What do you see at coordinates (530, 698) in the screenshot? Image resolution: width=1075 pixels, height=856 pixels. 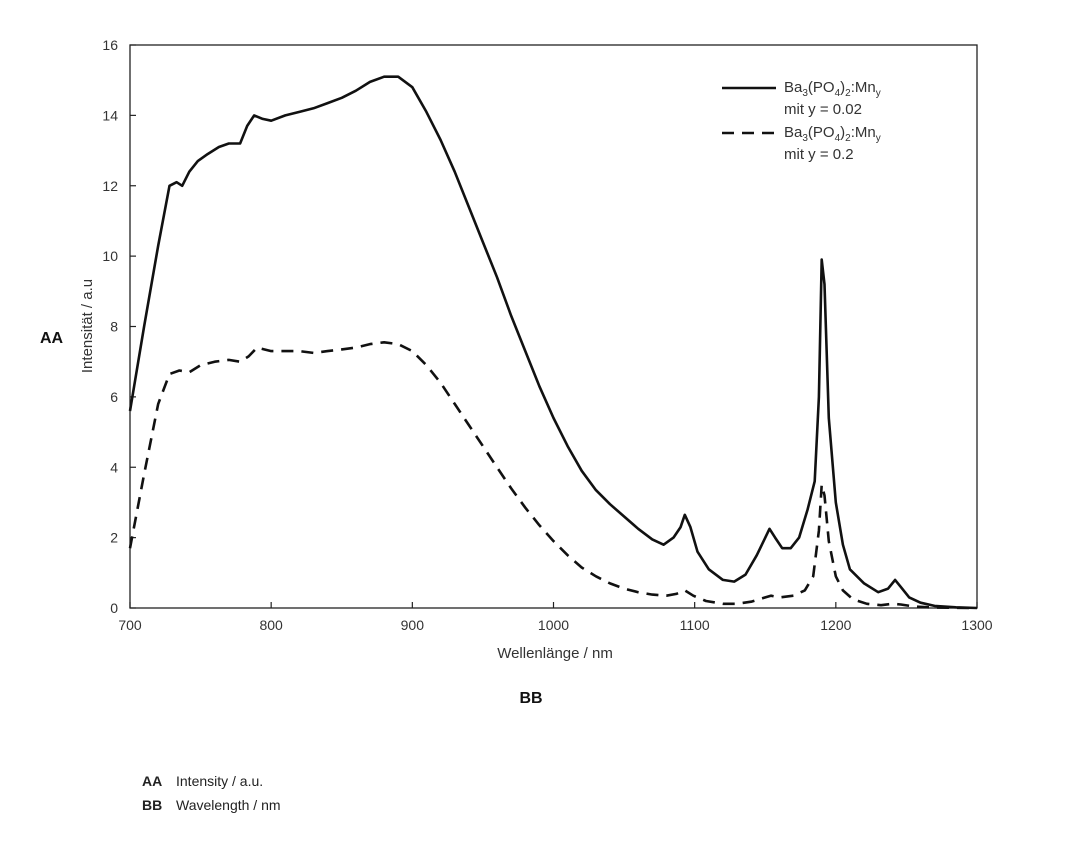 I see `x-axis-tag: BB` at bounding box center [530, 698].